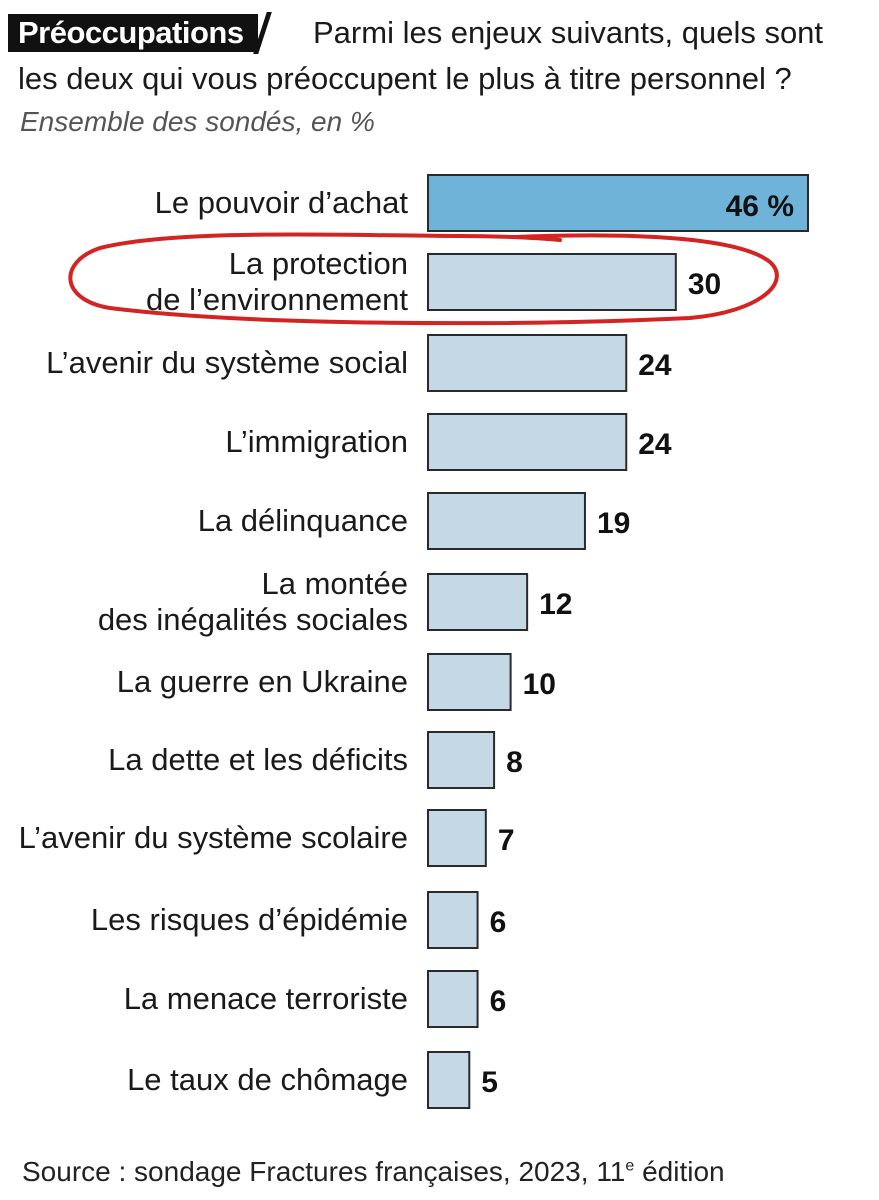  Describe the element at coordinates (498, 922) in the screenshot. I see `value-label-9: 6` at that location.